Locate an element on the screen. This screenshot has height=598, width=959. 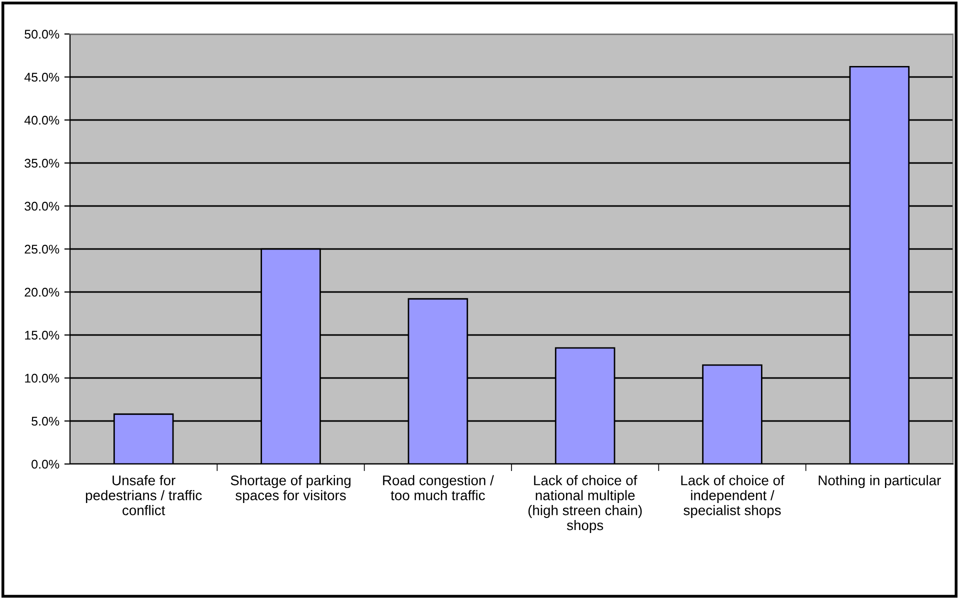
x-tick-label: Shortage of parking spaces for visitors is located at coordinates (290, 489).